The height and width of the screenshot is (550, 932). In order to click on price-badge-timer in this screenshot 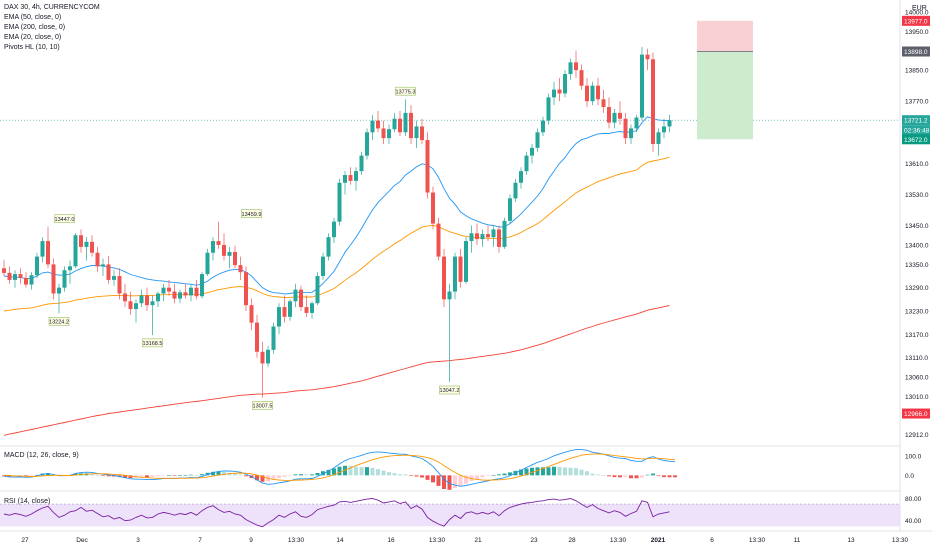, I will do `click(916, 130)`.